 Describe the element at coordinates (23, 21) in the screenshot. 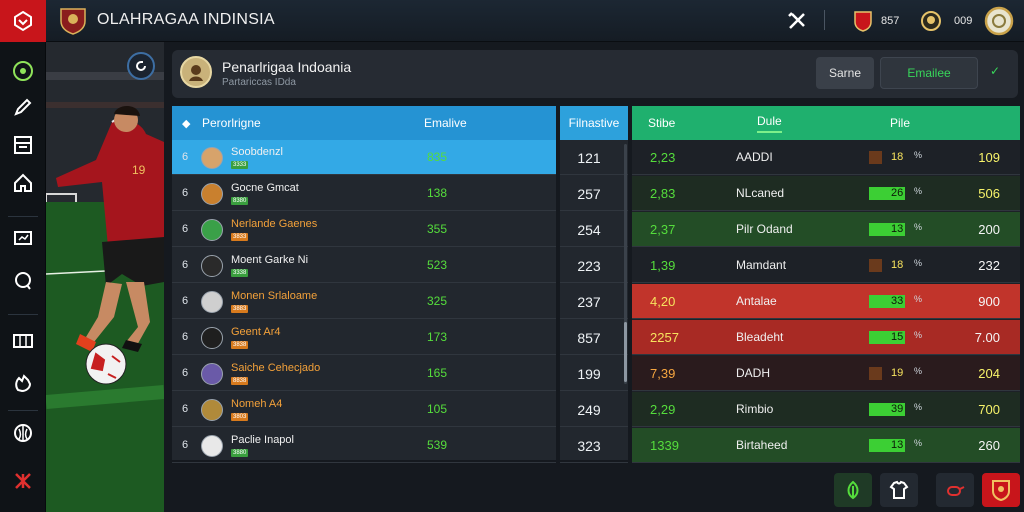

I see `logo-button` at that location.